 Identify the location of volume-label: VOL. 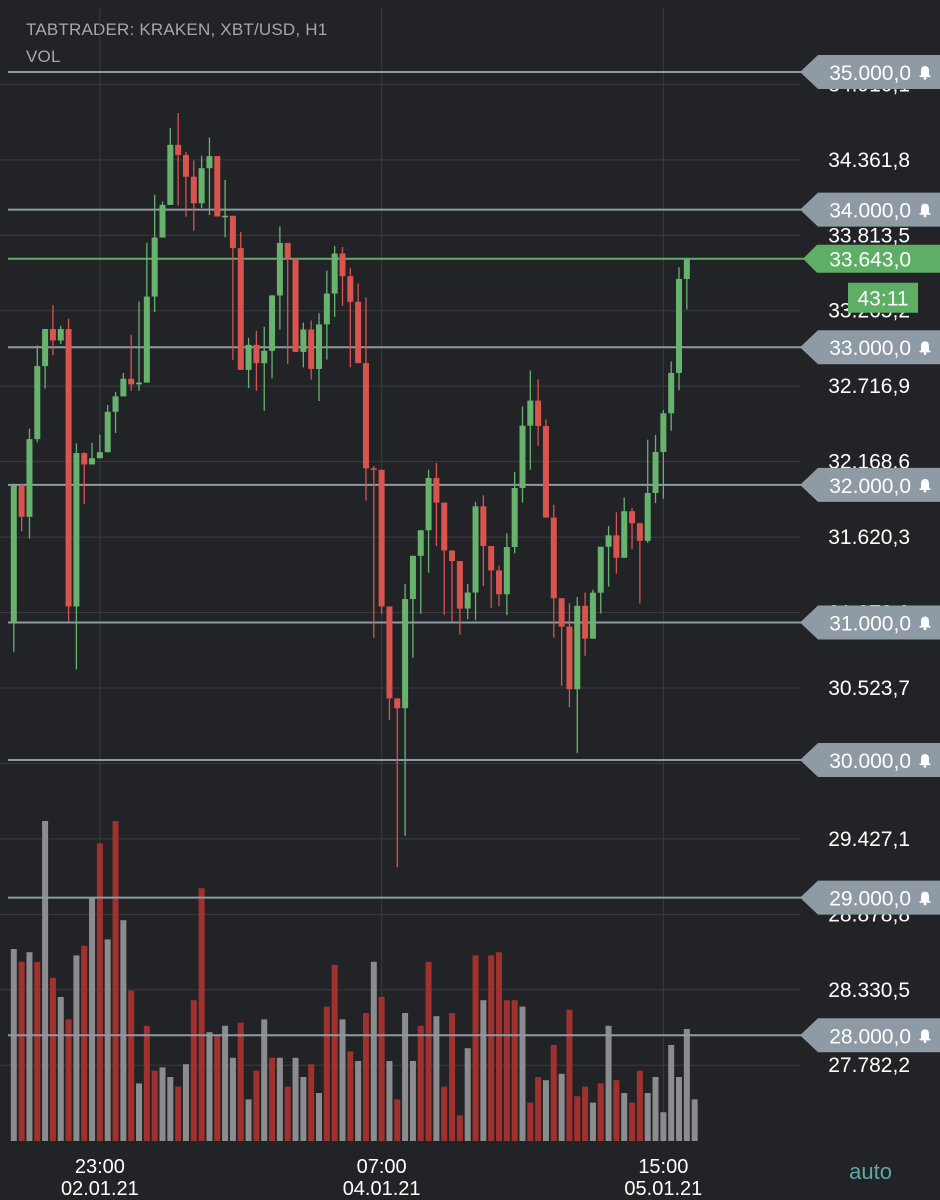
(43, 56).